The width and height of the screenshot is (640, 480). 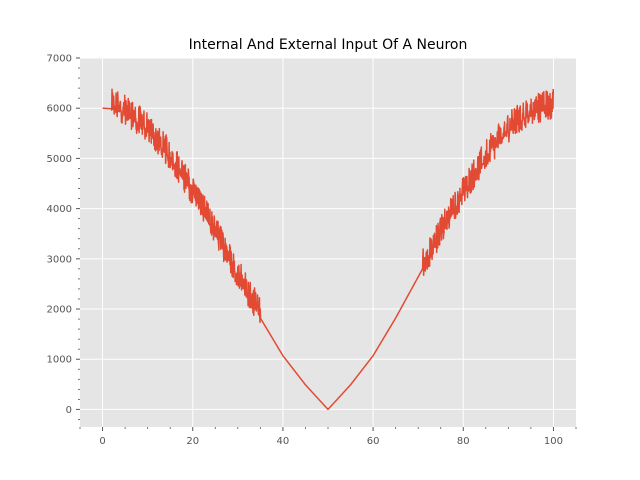 I want to click on y-tick-label: 1000, so click(x=59, y=360).